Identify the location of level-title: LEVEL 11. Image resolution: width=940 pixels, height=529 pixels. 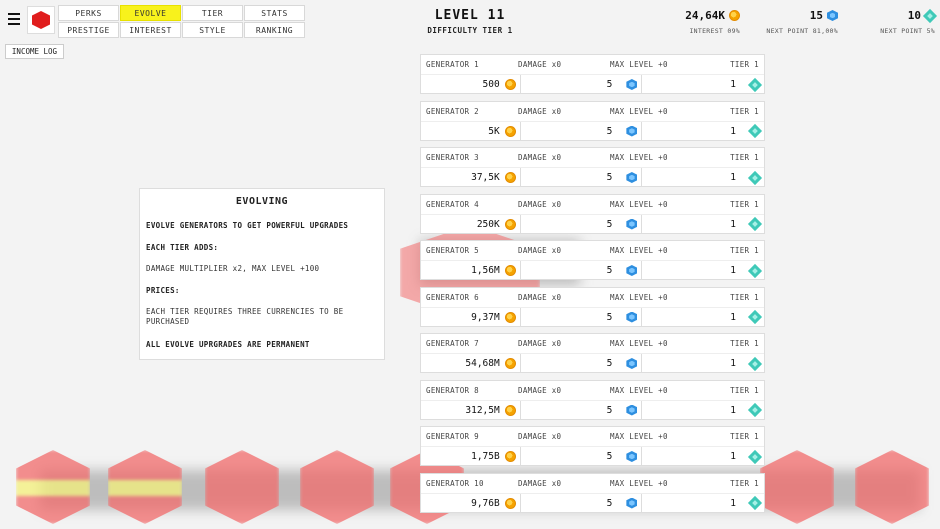
(470, 15).